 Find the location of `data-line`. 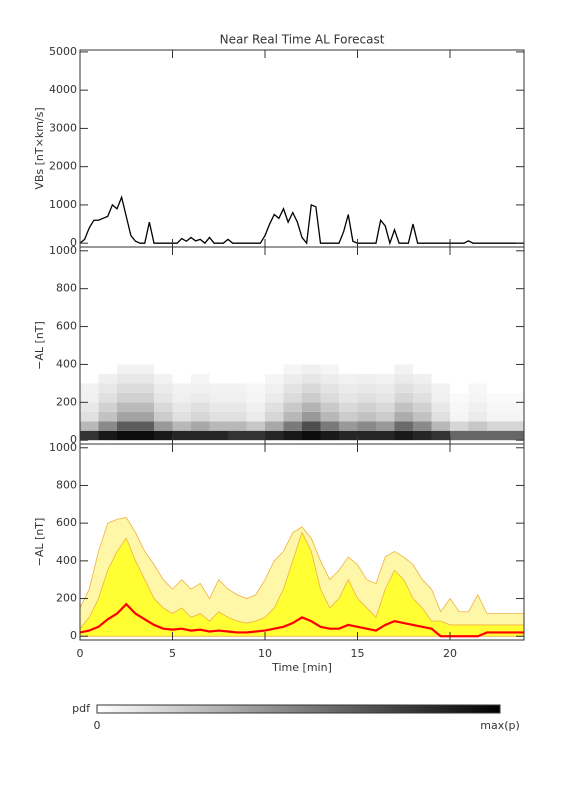

data-line is located at coordinates (301, 220).